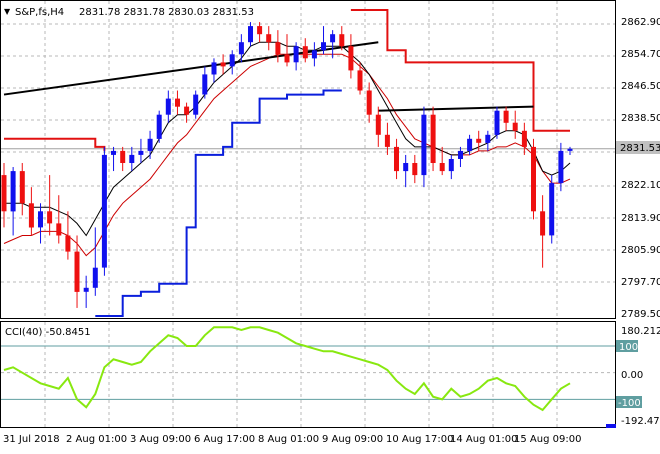 The image size is (660, 454). Describe the element at coordinates (419, 439) in the screenshot. I see `time-tick-label: 10 Aug 17:00` at that location.